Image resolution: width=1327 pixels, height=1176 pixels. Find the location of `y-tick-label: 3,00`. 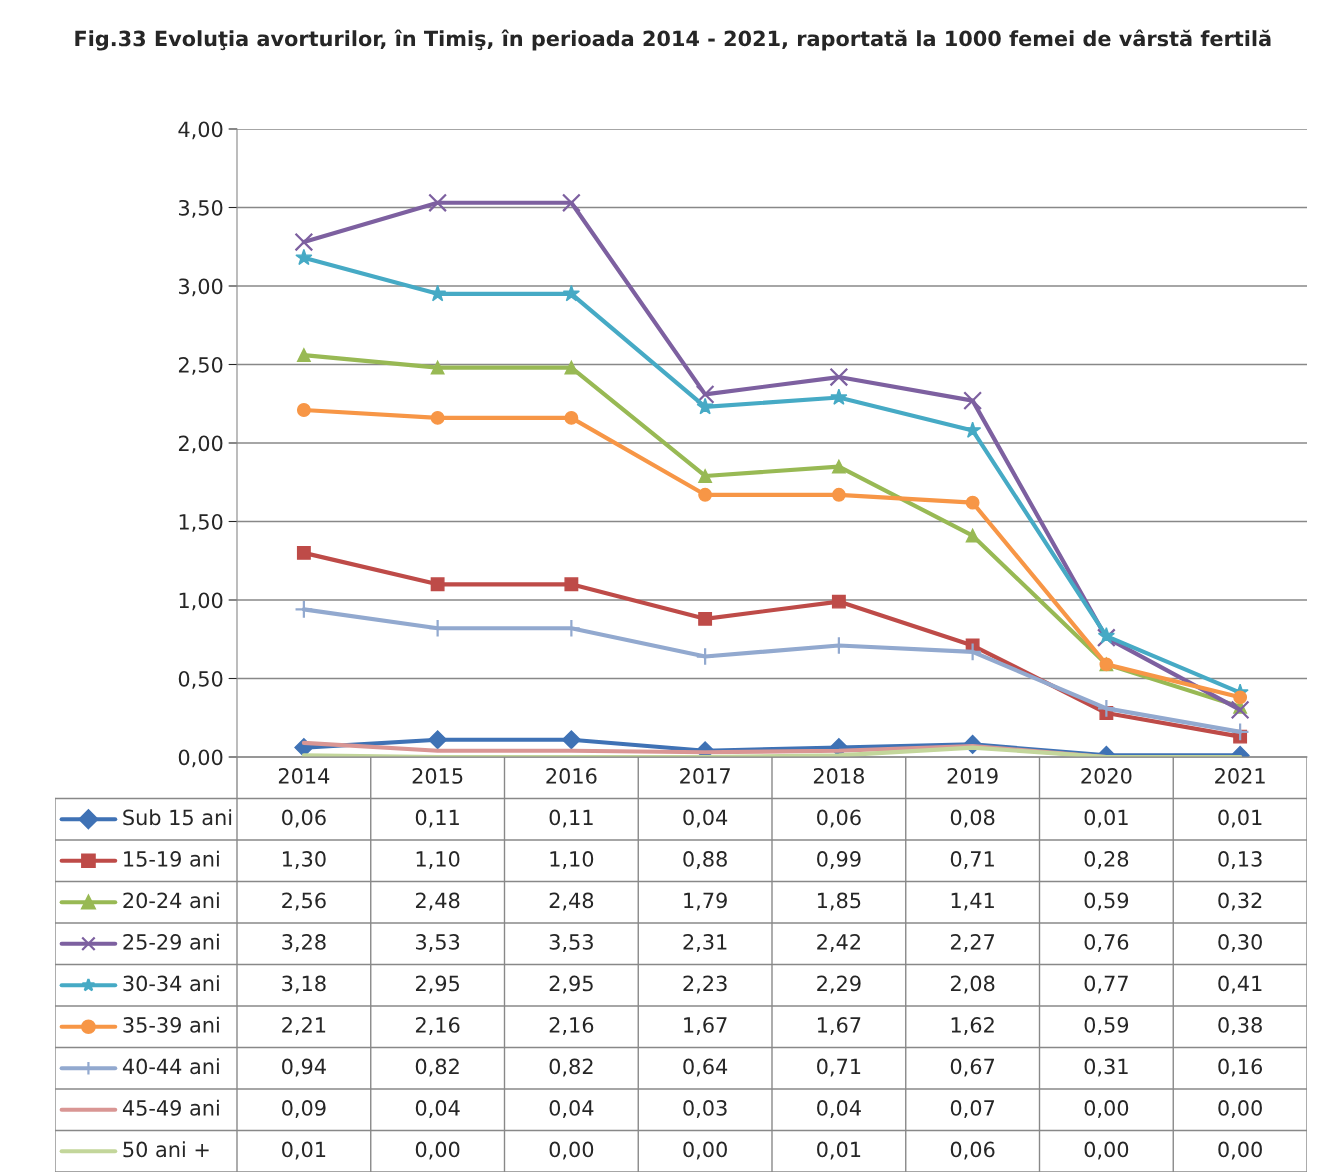

y-tick-label: 3,00 is located at coordinates (201, 287).